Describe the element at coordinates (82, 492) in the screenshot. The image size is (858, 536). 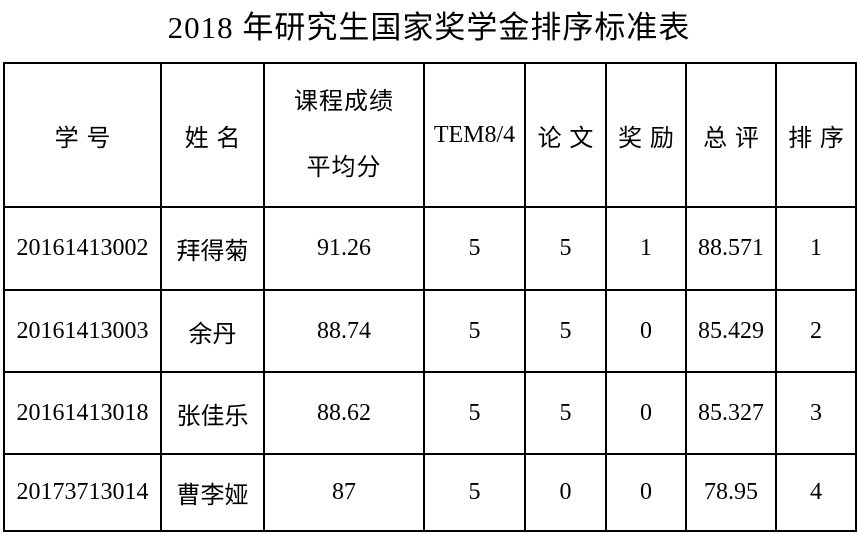
I see `cell-student-id: 20173713014` at that location.